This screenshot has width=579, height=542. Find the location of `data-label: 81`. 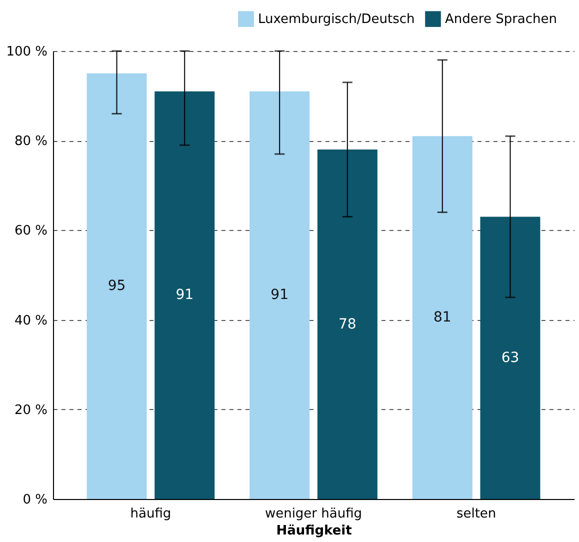

data-label: 81 is located at coordinates (442, 318).